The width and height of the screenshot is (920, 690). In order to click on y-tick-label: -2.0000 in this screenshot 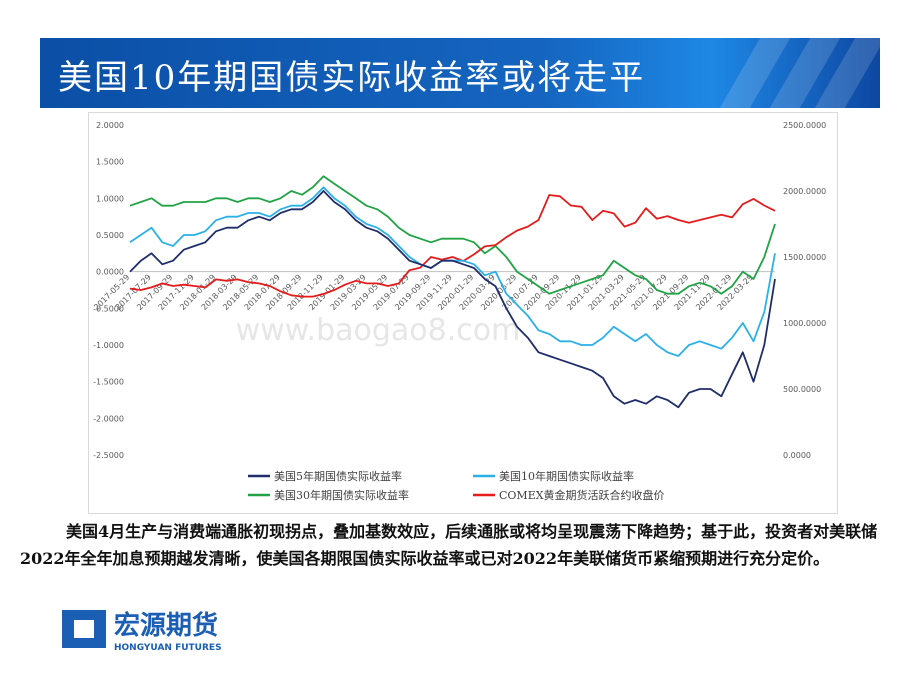, I will do `click(108, 418)`.